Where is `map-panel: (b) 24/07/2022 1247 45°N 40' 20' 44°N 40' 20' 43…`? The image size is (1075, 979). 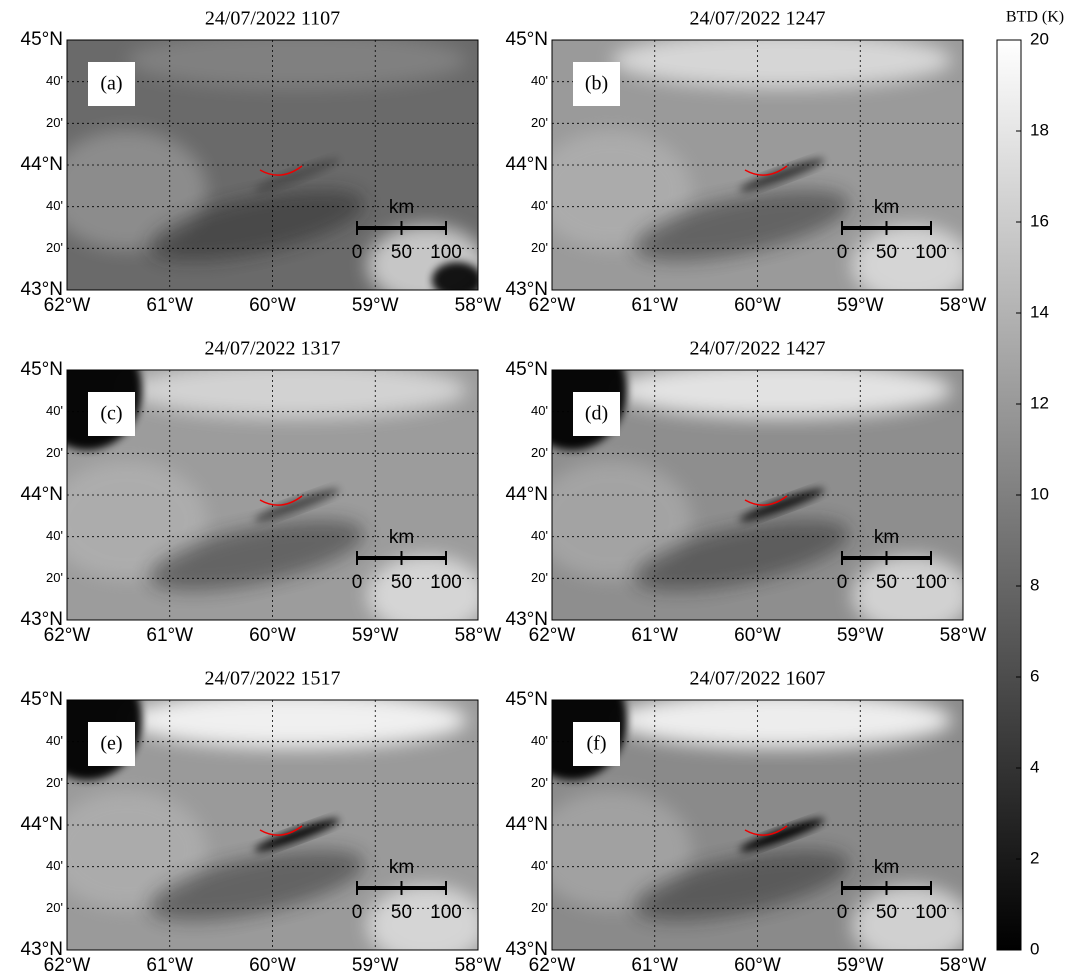 map-panel: (b) 24/07/2022 1247 45°N 40' 20' 44°N 40' 20' 43… is located at coordinates (746, 162).